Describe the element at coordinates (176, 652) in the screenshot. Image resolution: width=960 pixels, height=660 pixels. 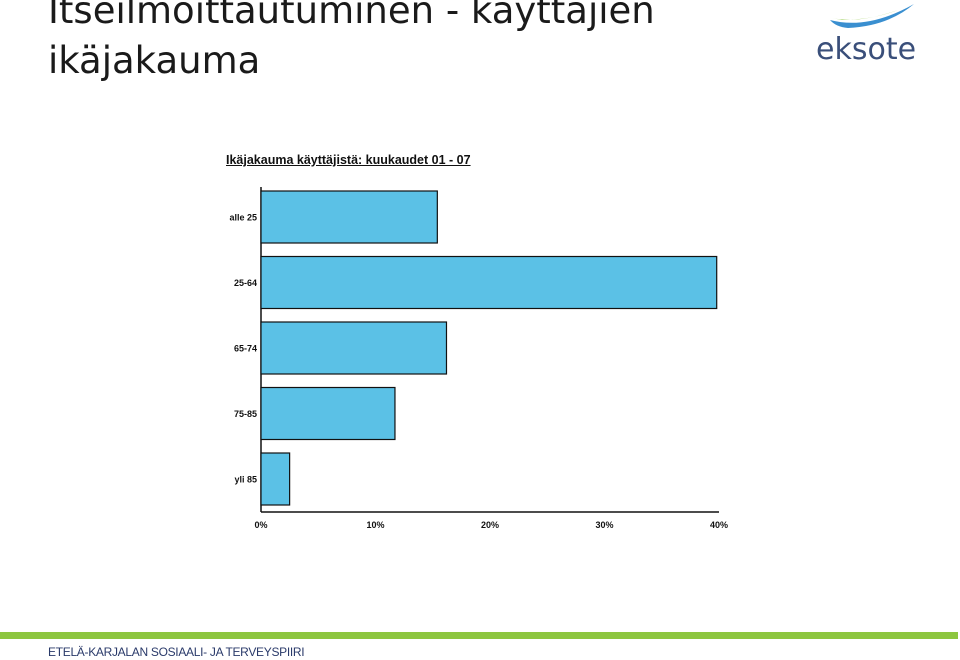
I see `footer-text: ETELÄ-KARJALAN SOSIAALI- JA TERVEYSPIIRI` at that location.